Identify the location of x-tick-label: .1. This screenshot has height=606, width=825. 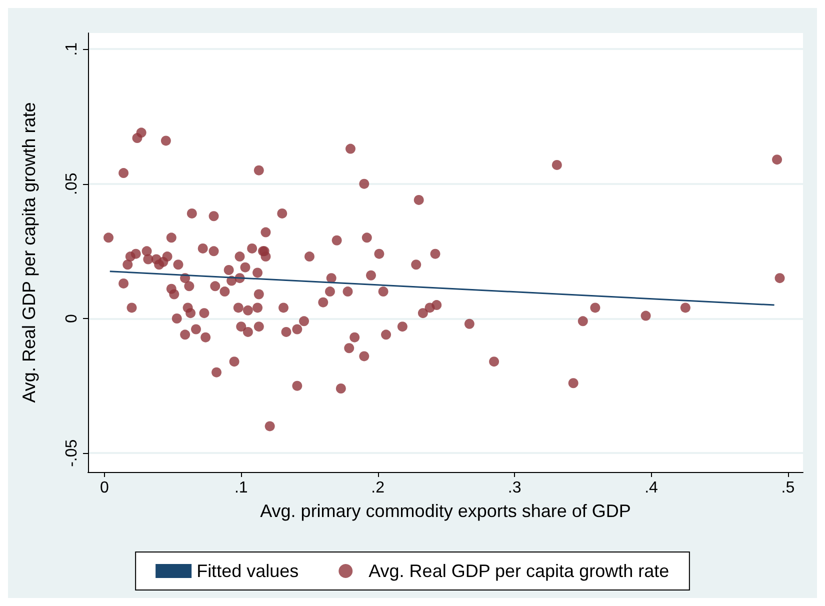
(241, 488).